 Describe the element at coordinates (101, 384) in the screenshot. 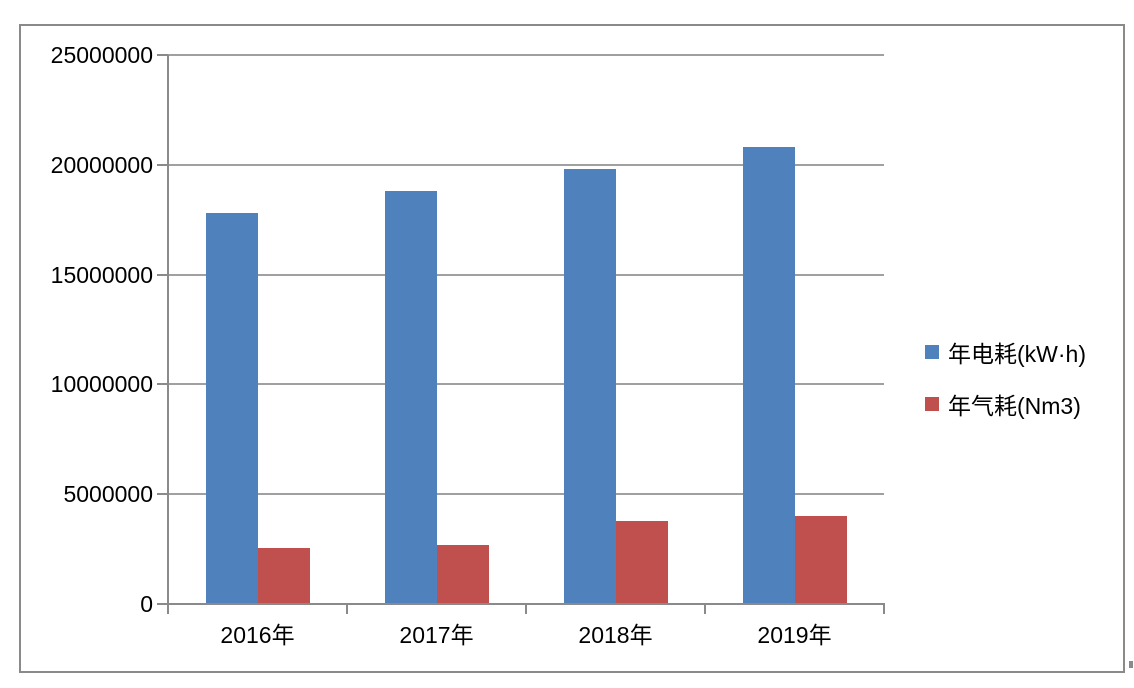

I see `y-tick-label: 10000000` at that location.